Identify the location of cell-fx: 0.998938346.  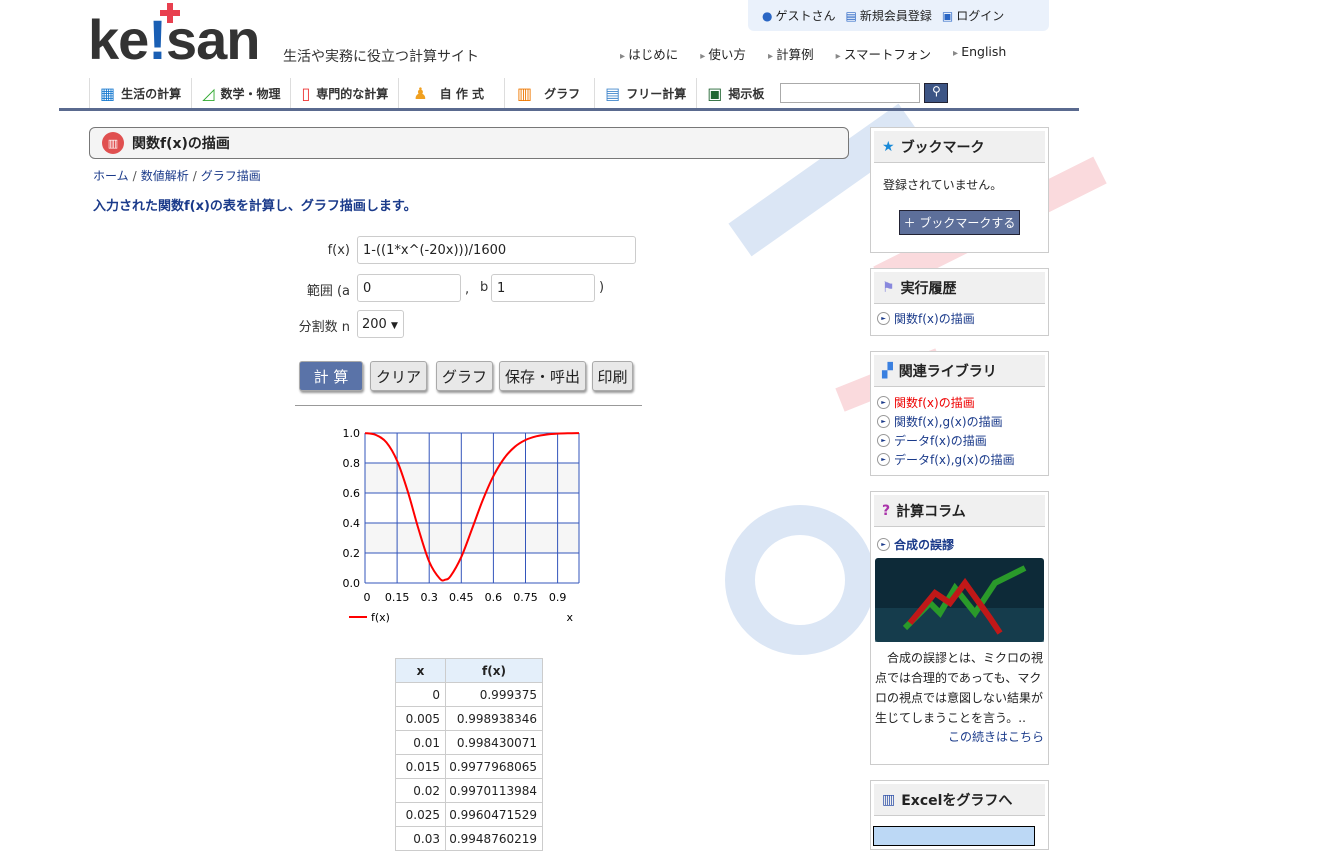
(494, 718).